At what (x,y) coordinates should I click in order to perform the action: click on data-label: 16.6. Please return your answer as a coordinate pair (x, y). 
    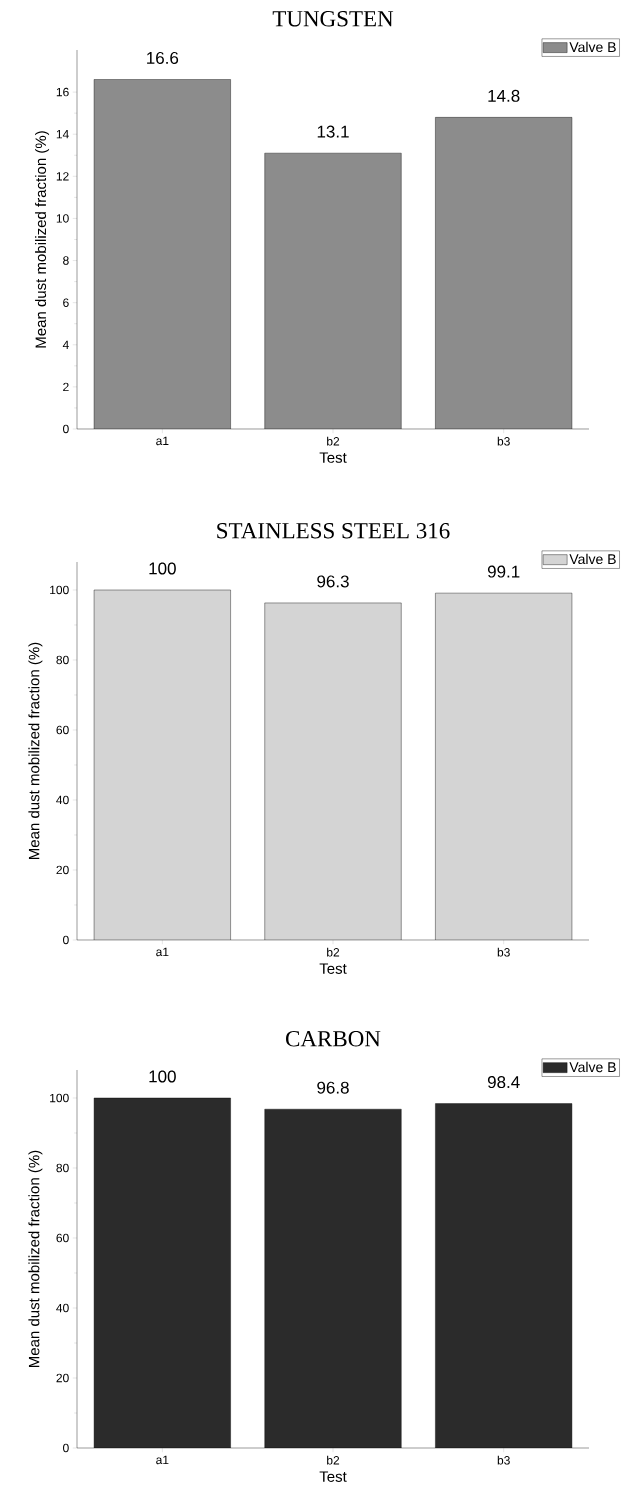
    Looking at the image, I should click on (163, 57).